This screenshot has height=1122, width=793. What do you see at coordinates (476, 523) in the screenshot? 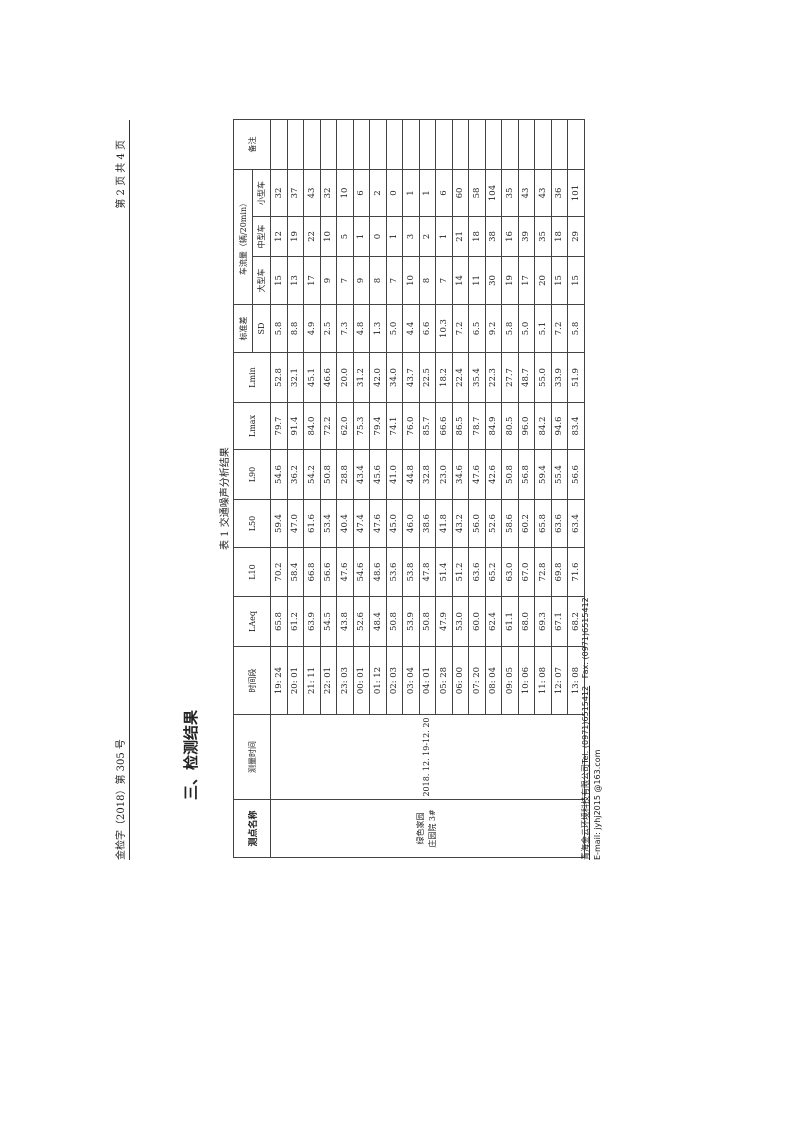
I see `l50-cell: 56.0` at bounding box center [476, 523].